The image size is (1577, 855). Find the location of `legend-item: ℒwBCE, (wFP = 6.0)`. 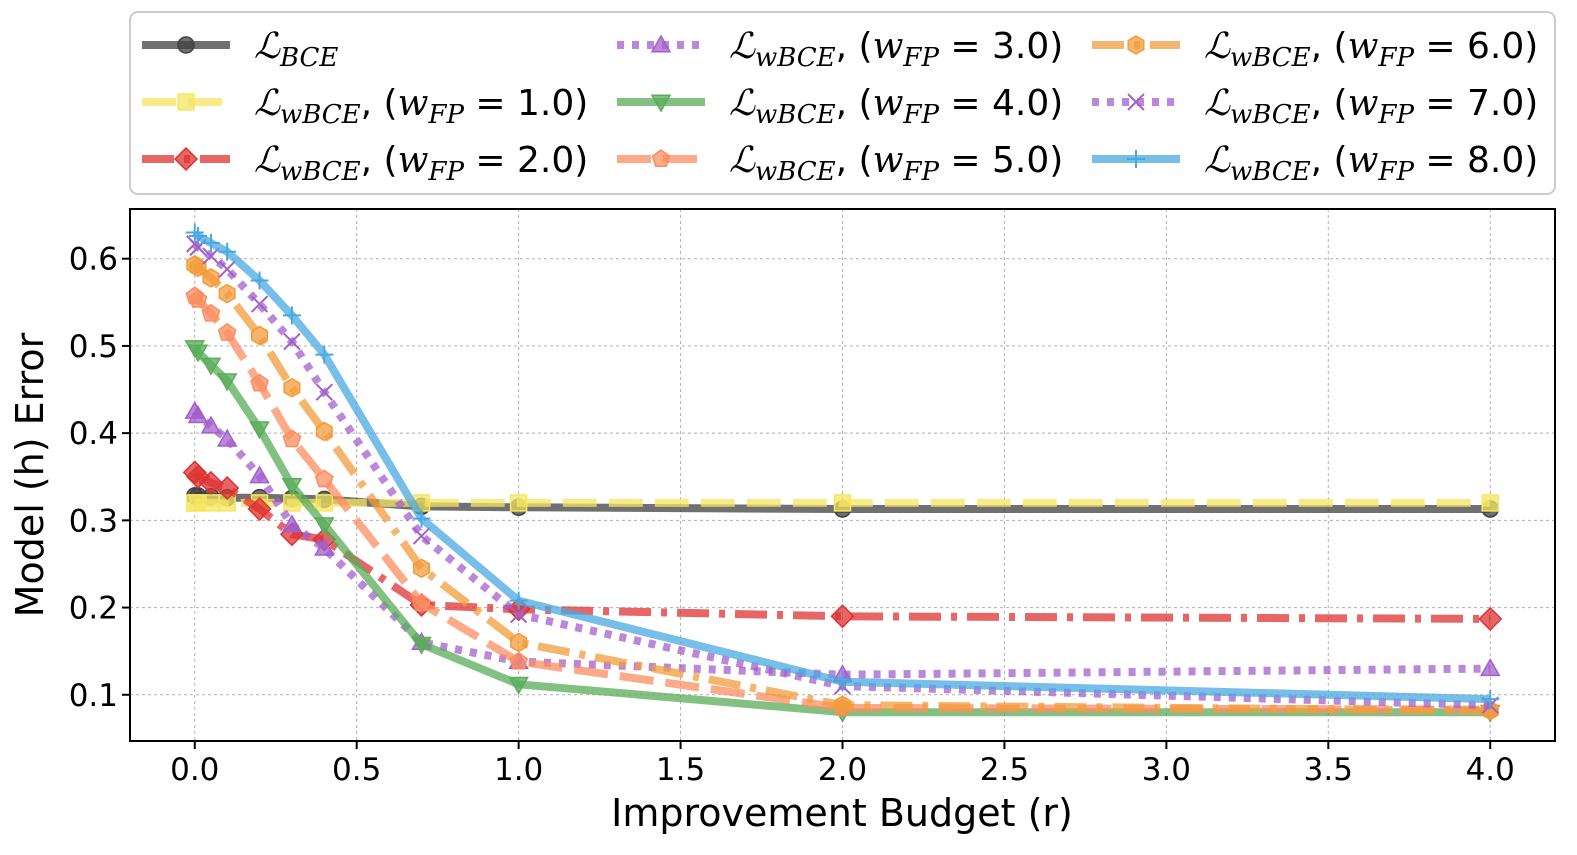

legend-item: ℒwBCE, (wFP = 6.0) is located at coordinates (1315, 49).